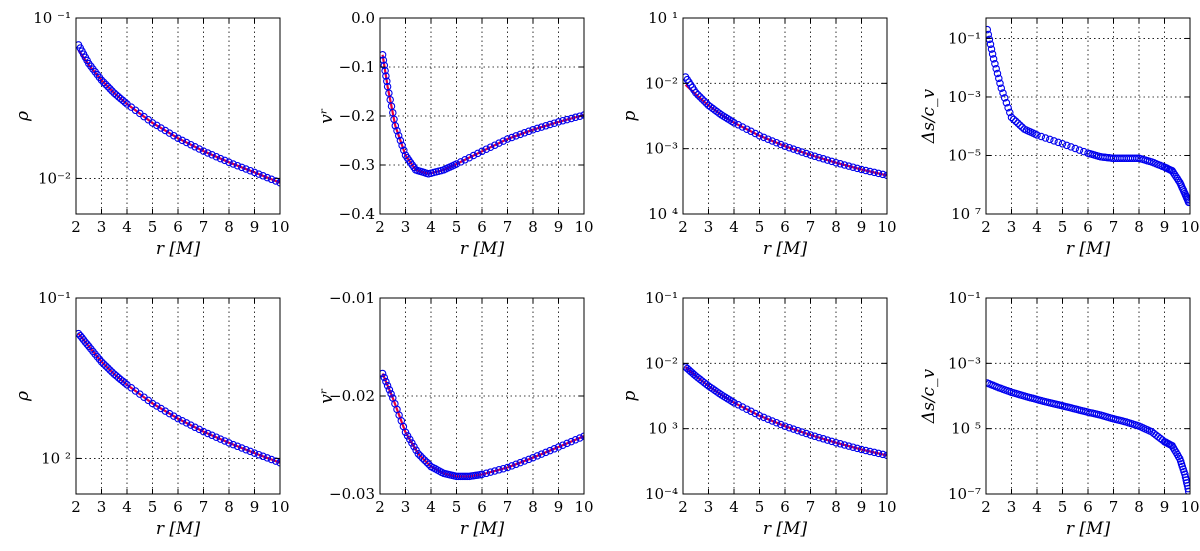 The image size is (1200, 551). What do you see at coordinates (1088, 116) in the screenshot?
I see `series-group` at bounding box center [1088, 116].